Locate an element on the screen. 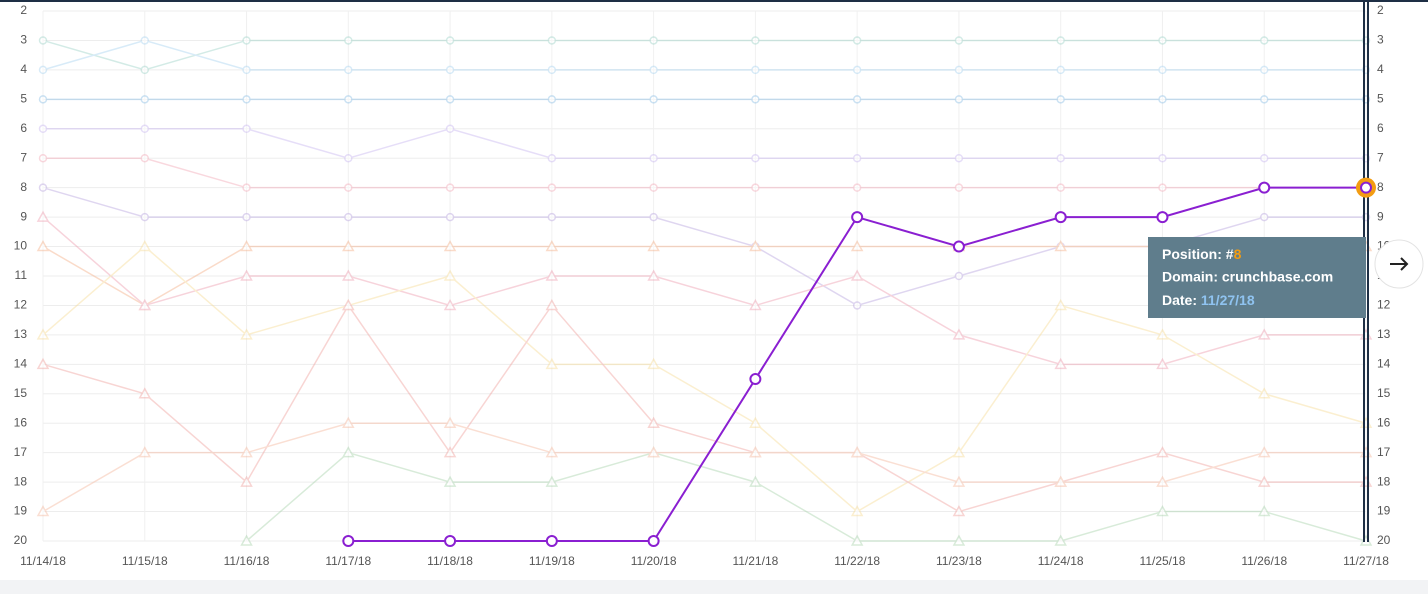  y2-tick-label: 12 is located at coordinates (1384, 305).